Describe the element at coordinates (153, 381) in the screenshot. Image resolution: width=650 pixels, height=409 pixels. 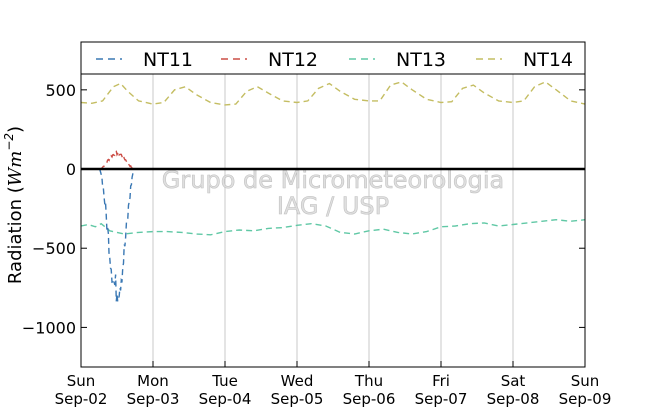
I see `x-tick-day: Mon` at that location.